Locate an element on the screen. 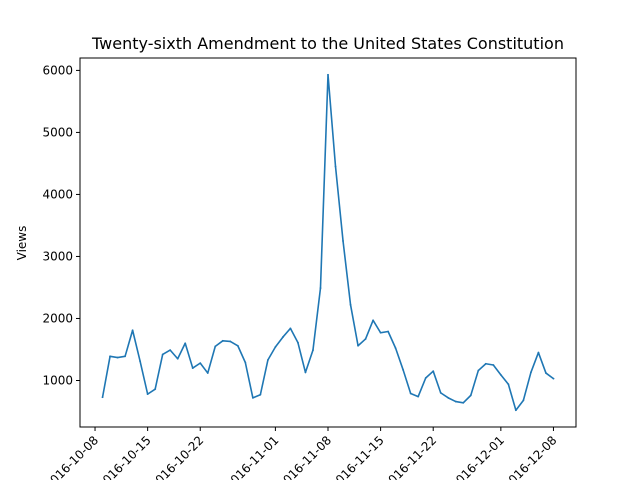  x-tick-label: 2016-12-08 is located at coordinates (529, 456).